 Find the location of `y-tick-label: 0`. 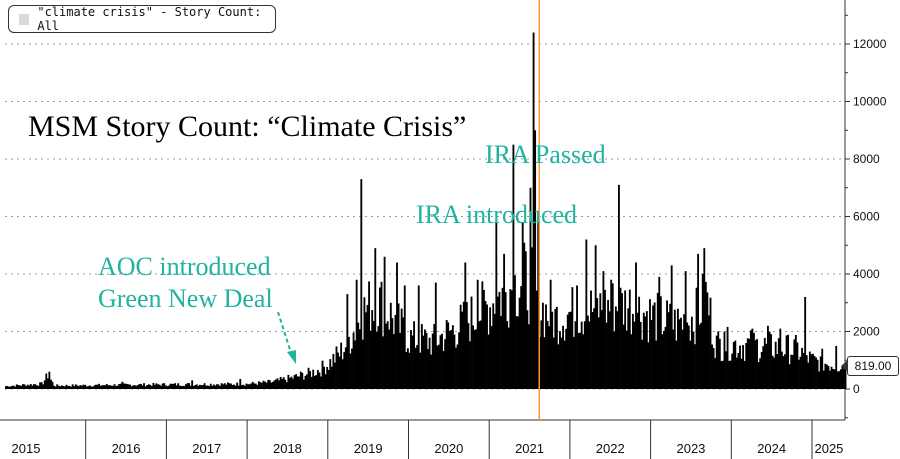

y-tick-label: 0 is located at coordinates (856, 389).